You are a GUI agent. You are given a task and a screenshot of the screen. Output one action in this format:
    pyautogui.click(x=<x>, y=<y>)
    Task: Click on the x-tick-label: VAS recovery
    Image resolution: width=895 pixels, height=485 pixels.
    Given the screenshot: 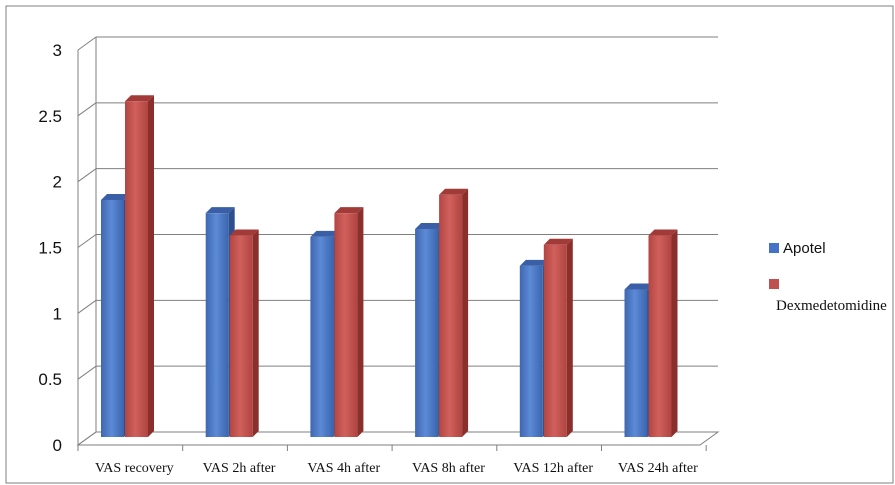 What is the action you would take?
    pyautogui.click(x=134, y=468)
    